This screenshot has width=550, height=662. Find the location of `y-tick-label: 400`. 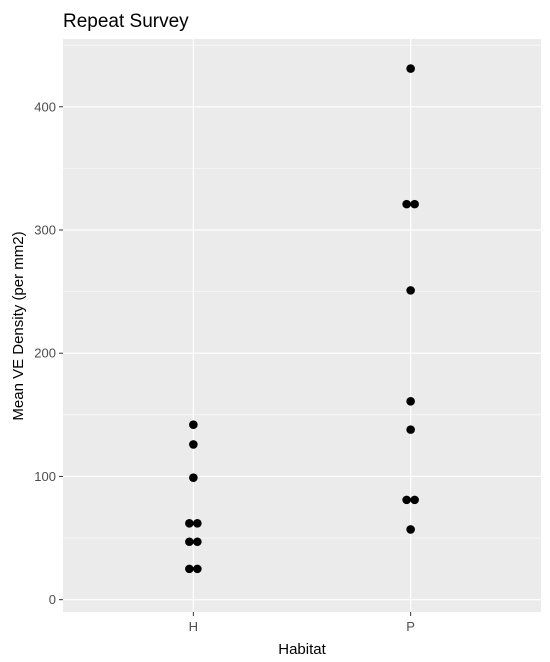

y-tick-label: 400 is located at coordinates (45, 106).